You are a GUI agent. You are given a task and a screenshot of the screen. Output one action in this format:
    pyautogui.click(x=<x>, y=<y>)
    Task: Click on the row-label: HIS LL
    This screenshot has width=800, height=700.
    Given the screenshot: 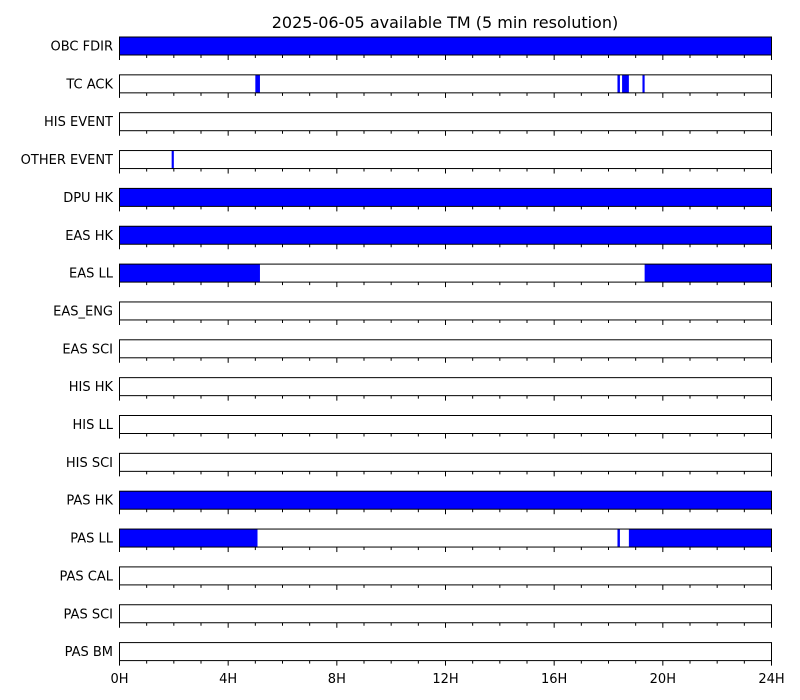 What is the action you would take?
    pyautogui.click(x=93, y=425)
    